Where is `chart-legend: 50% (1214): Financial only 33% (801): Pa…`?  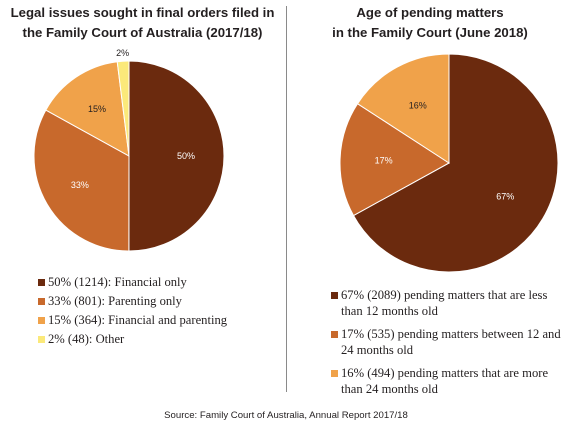 chart-legend: 50% (1214): Financial only 33% (801): Pa… is located at coordinates (132, 312).